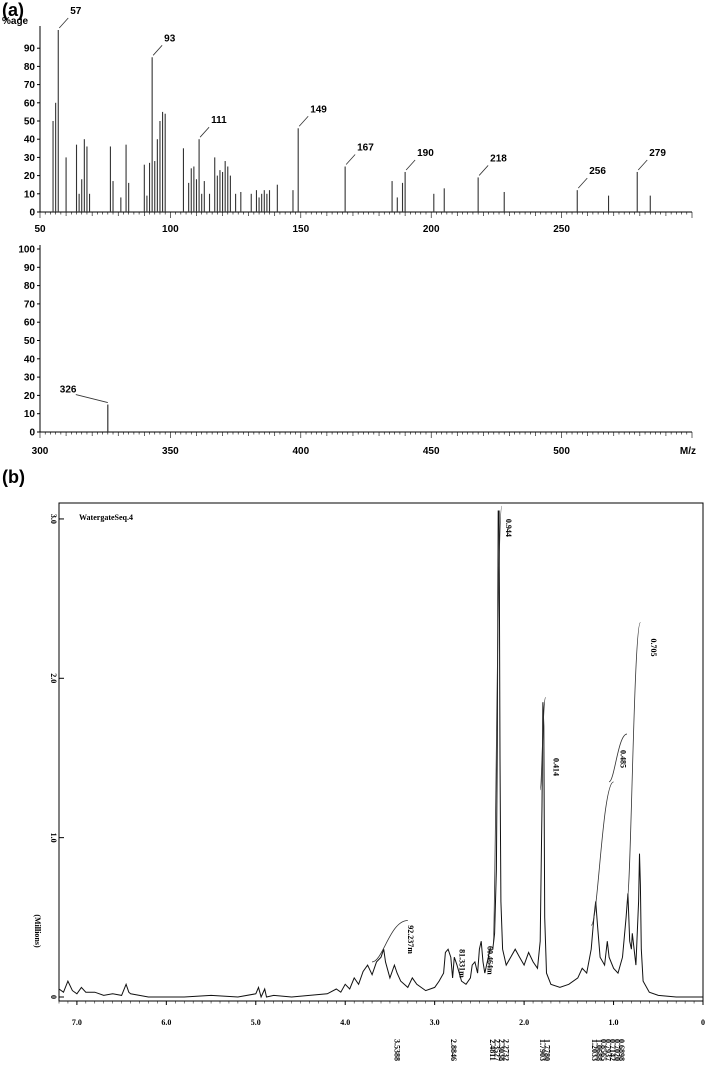 The height and width of the screenshot is (1084, 708). I want to click on a2-y-tick-label: 70, so click(30, 304).